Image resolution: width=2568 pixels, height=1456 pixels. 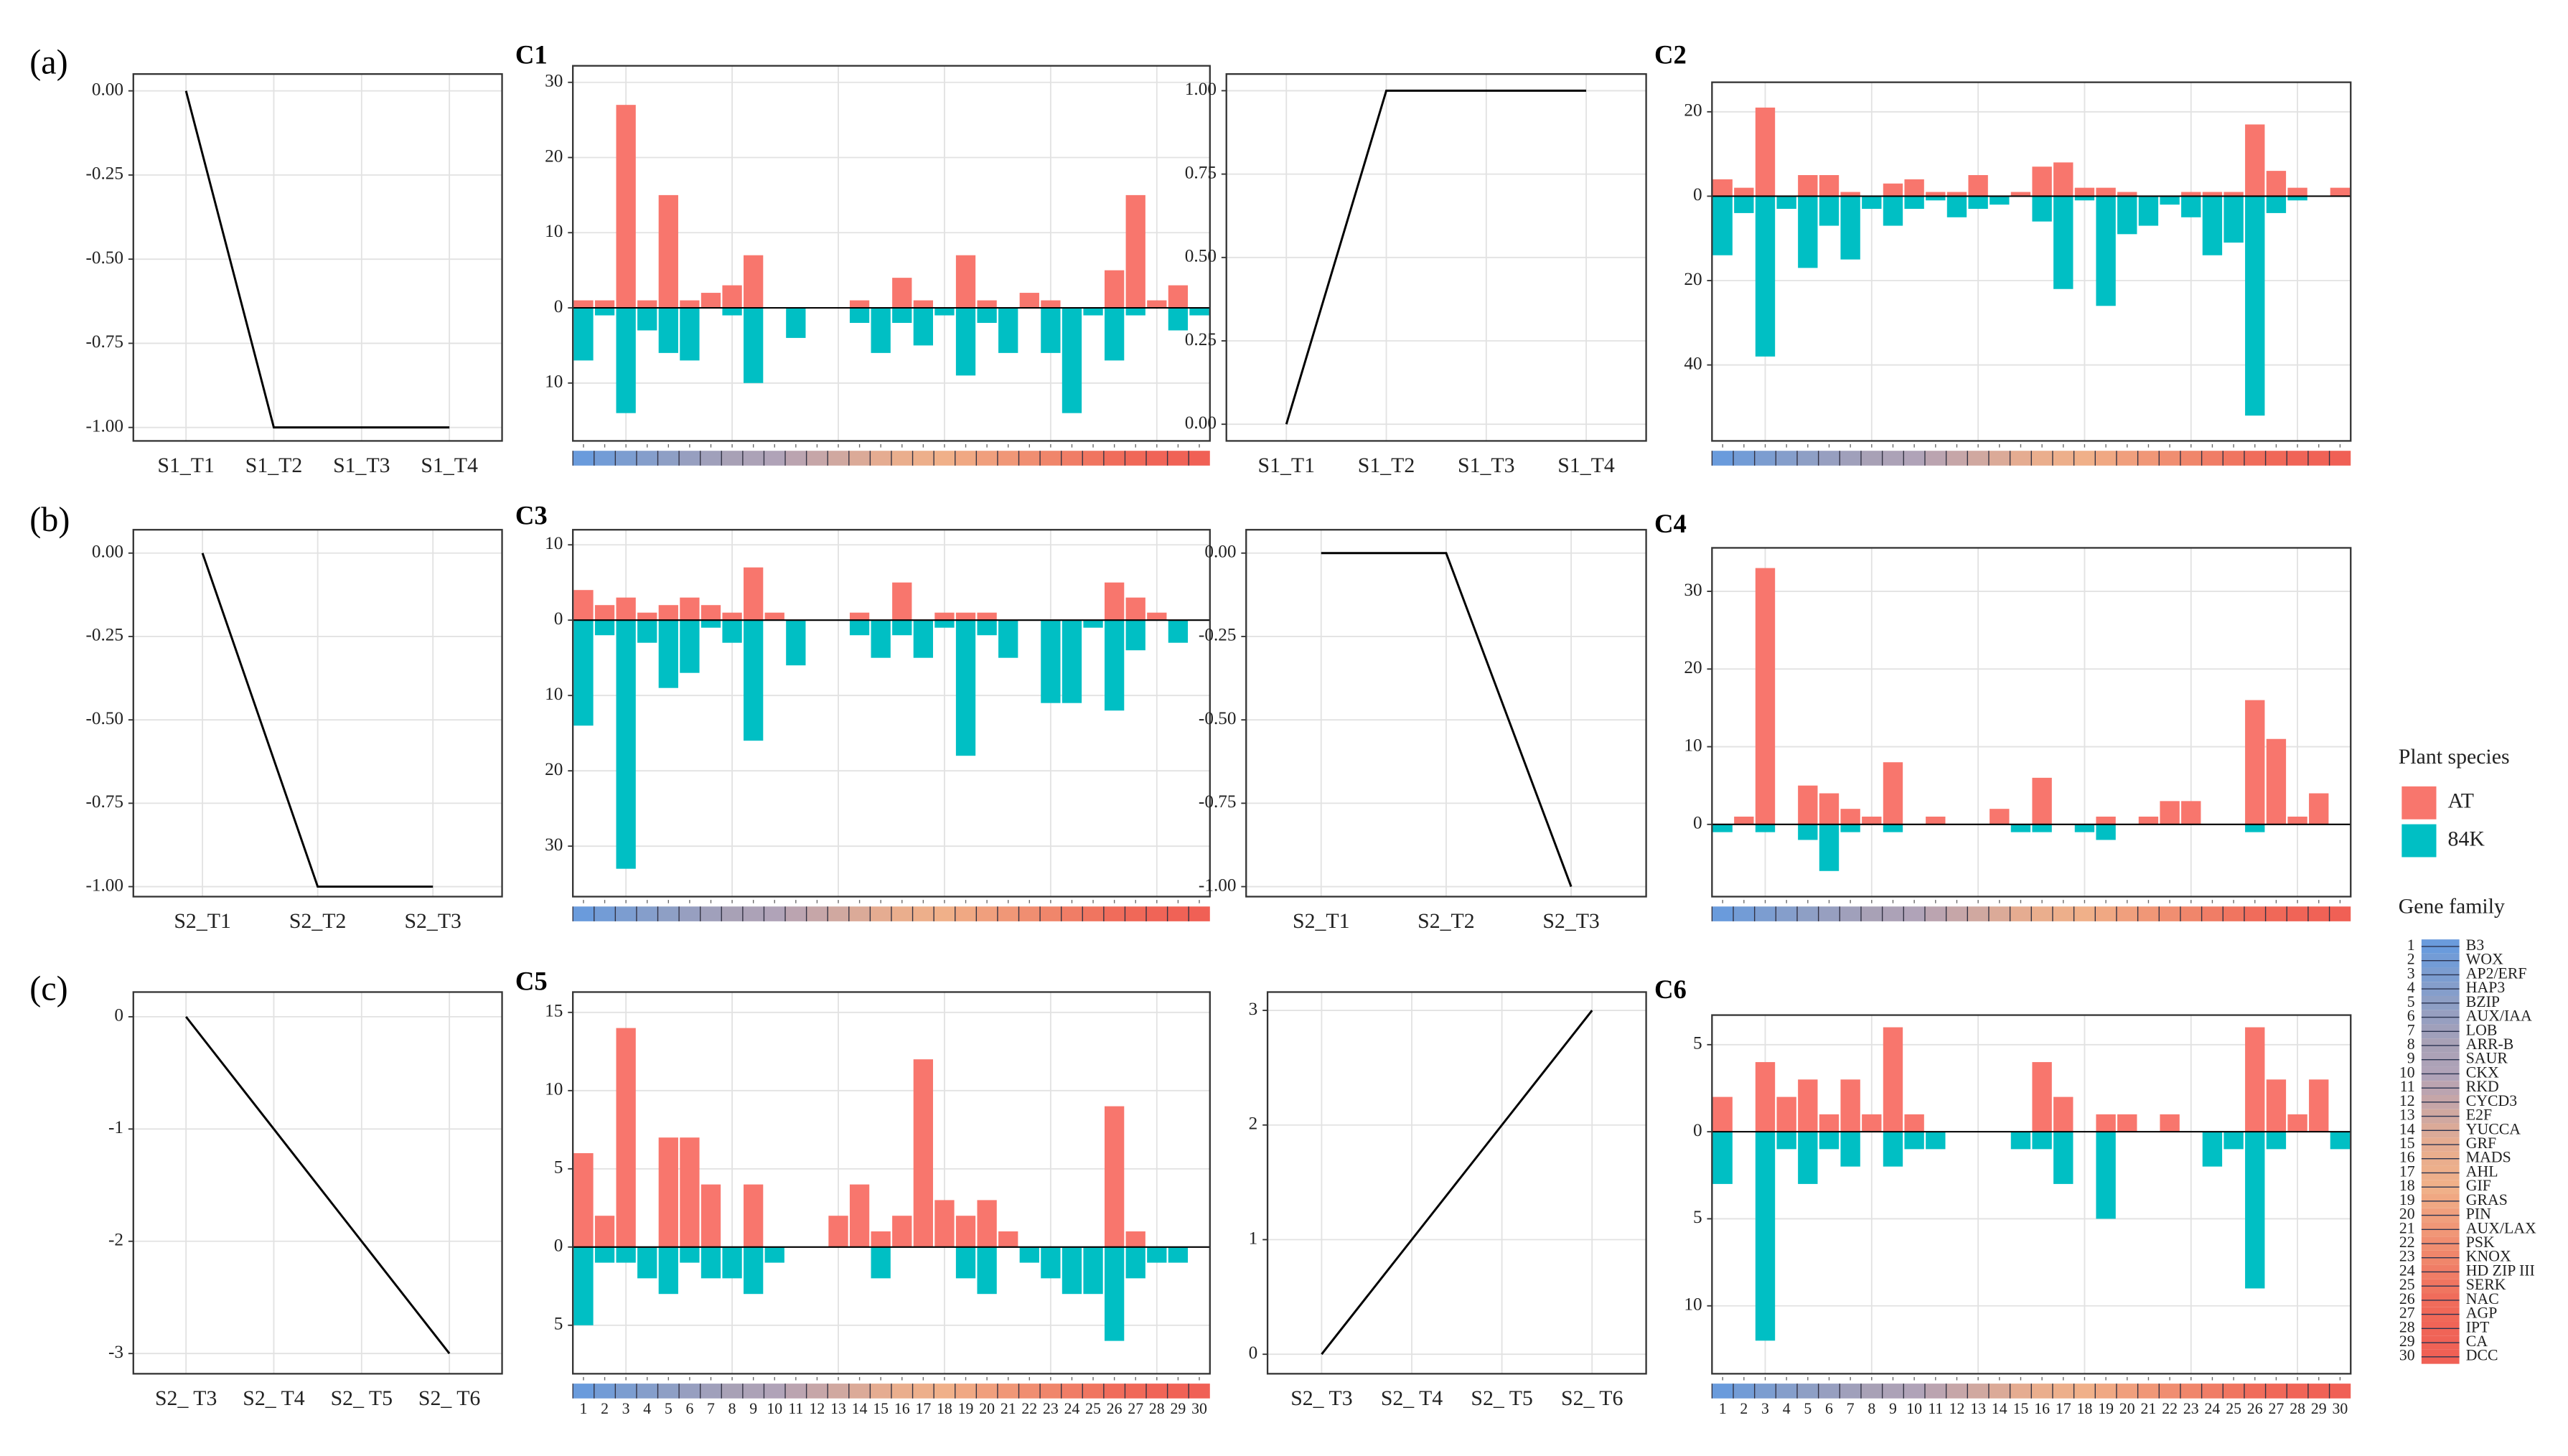 I want to click on gene-family-number: 15, so click(x=2407, y=1143).